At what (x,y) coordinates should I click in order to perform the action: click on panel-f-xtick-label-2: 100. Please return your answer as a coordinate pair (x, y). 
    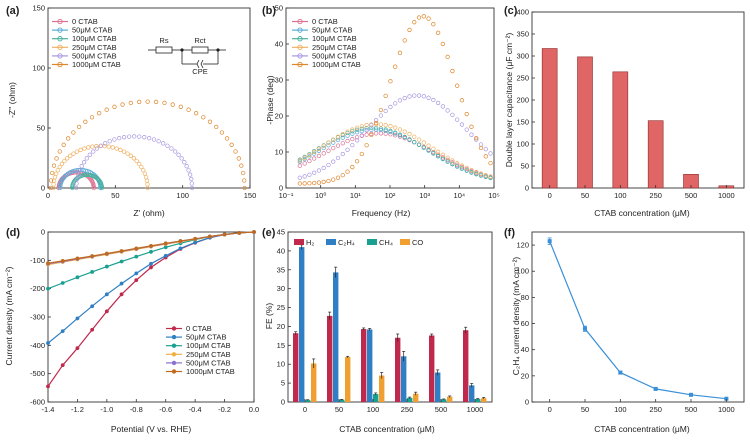
    Looking at the image, I should click on (620, 409).